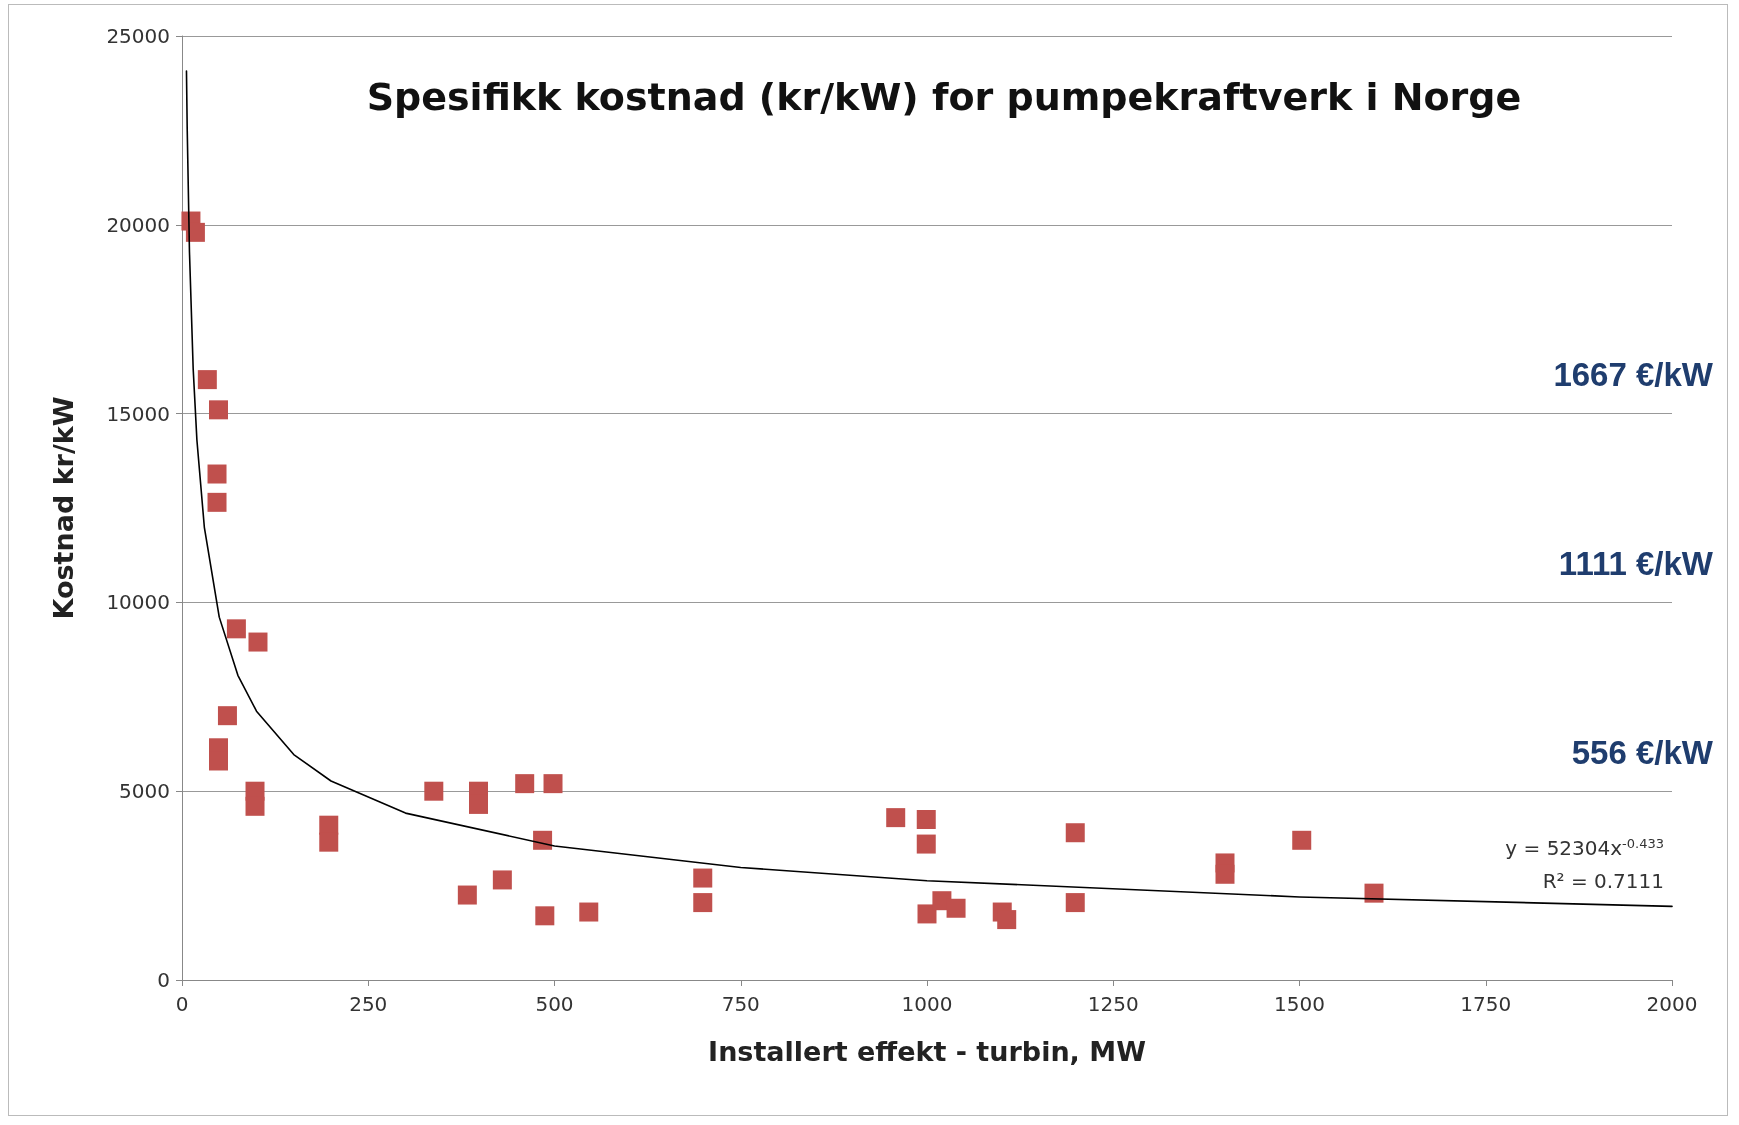  I want to click on y-tick-label: 5000, so click(144, 791).